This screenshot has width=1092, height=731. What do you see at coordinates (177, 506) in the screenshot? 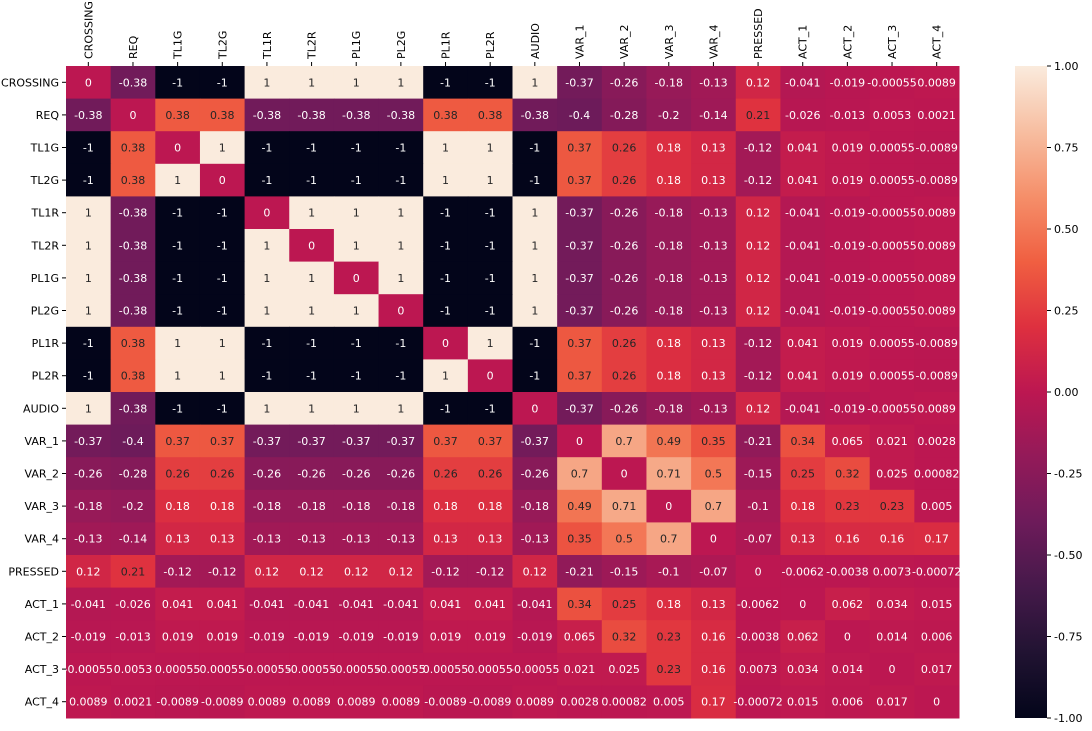
I see `cell-value-label: 0.18` at bounding box center [177, 506].